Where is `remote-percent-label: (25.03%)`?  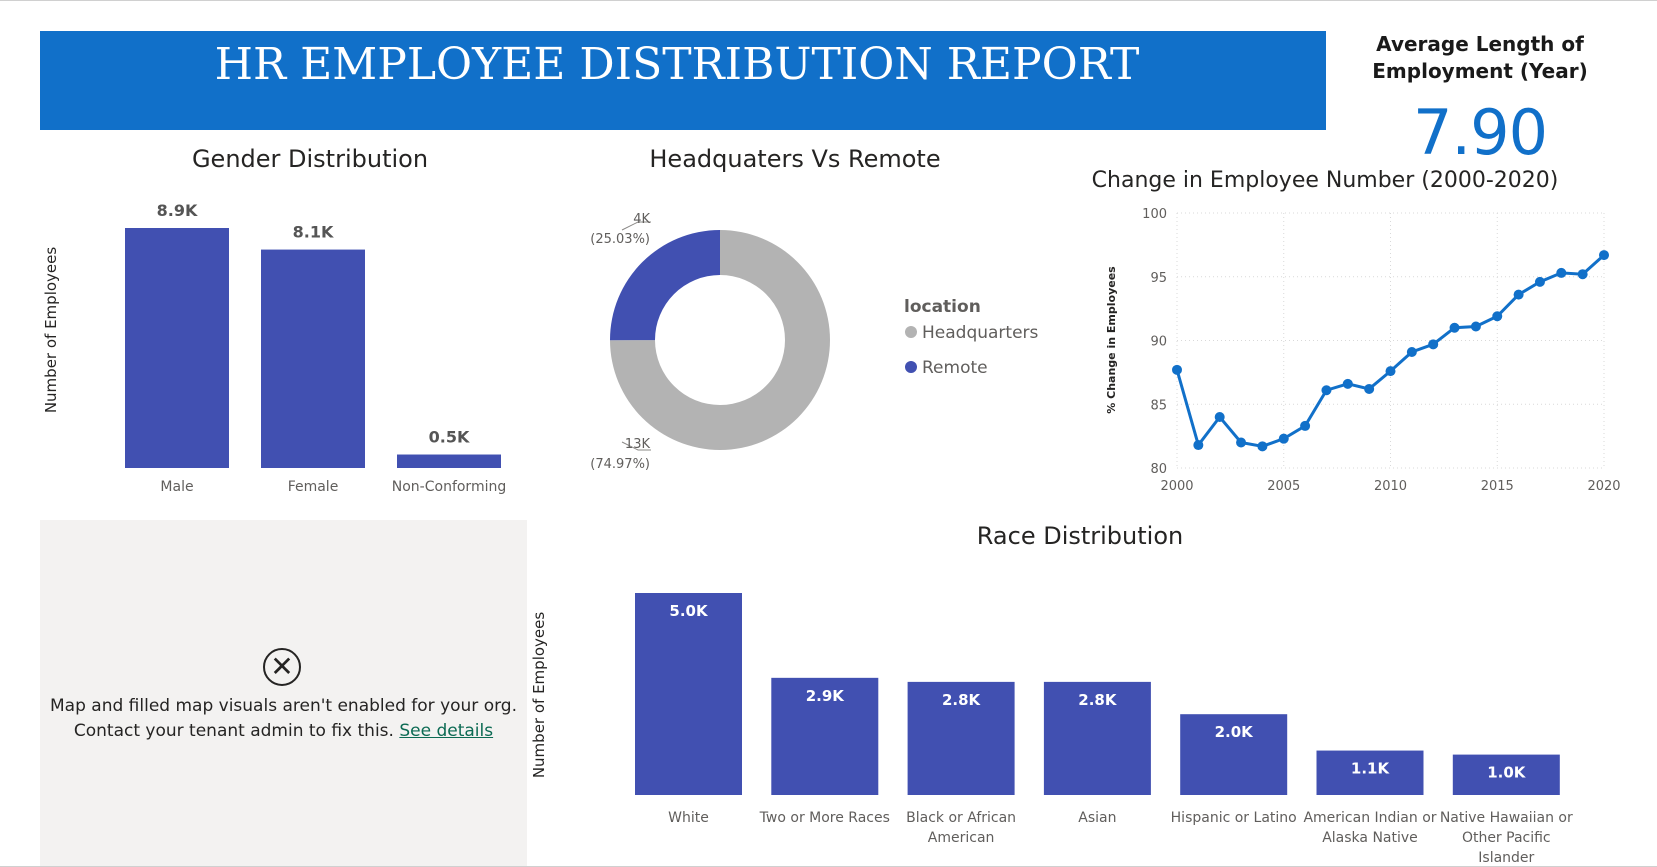 remote-percent-label: (25.03%) is located at coordinates (620, 239).